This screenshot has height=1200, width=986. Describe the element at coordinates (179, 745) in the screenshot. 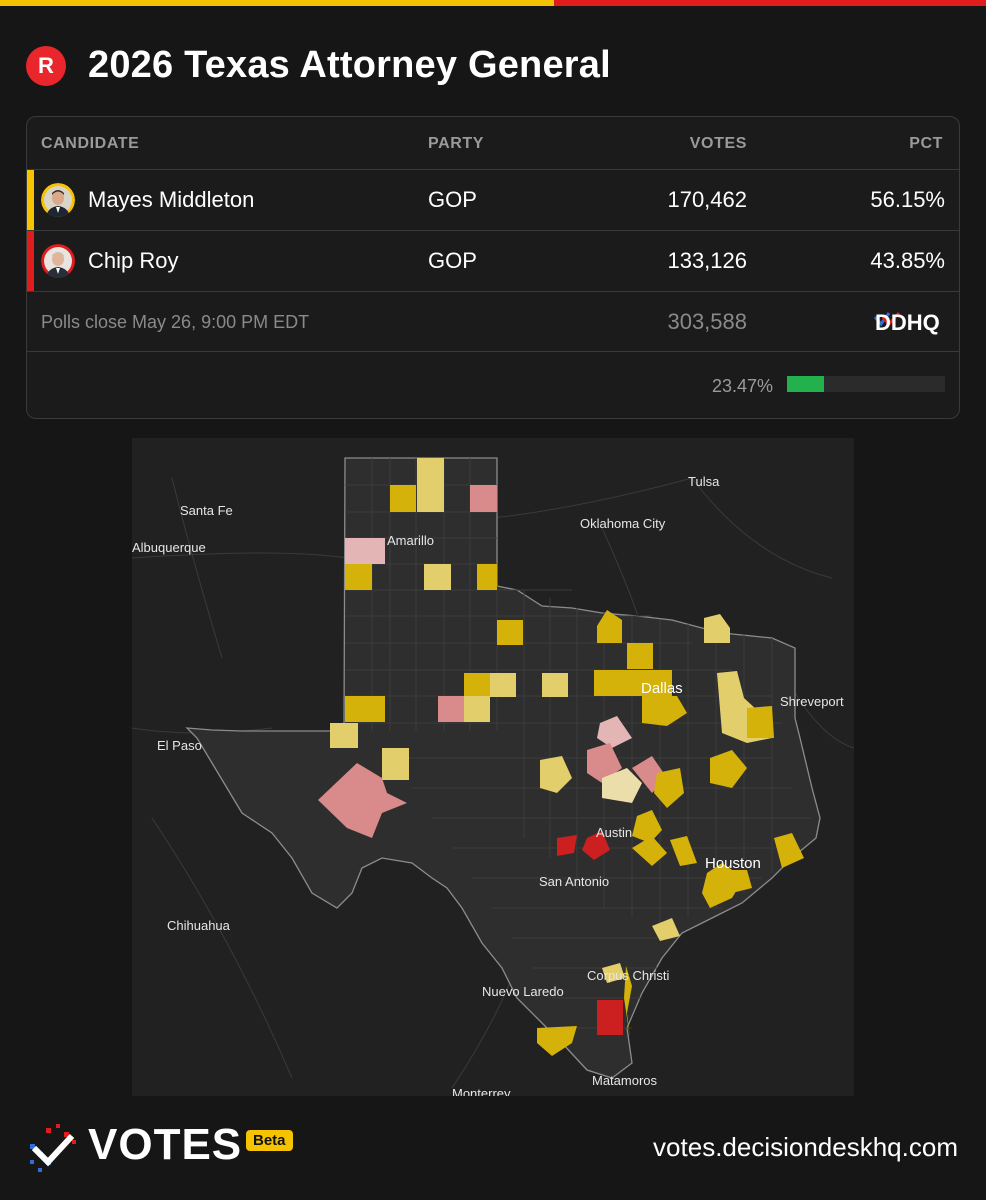

I see `city-label: El Paso` at that location.